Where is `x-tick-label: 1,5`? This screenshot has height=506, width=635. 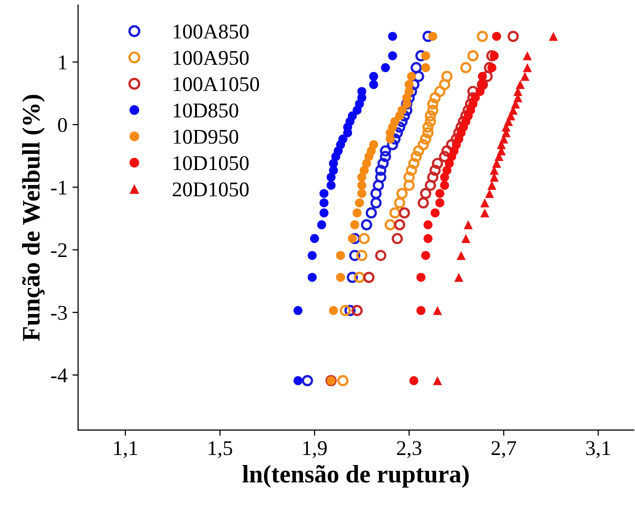
x-tick-label: 1,5 is located at coordinates (220, 449).